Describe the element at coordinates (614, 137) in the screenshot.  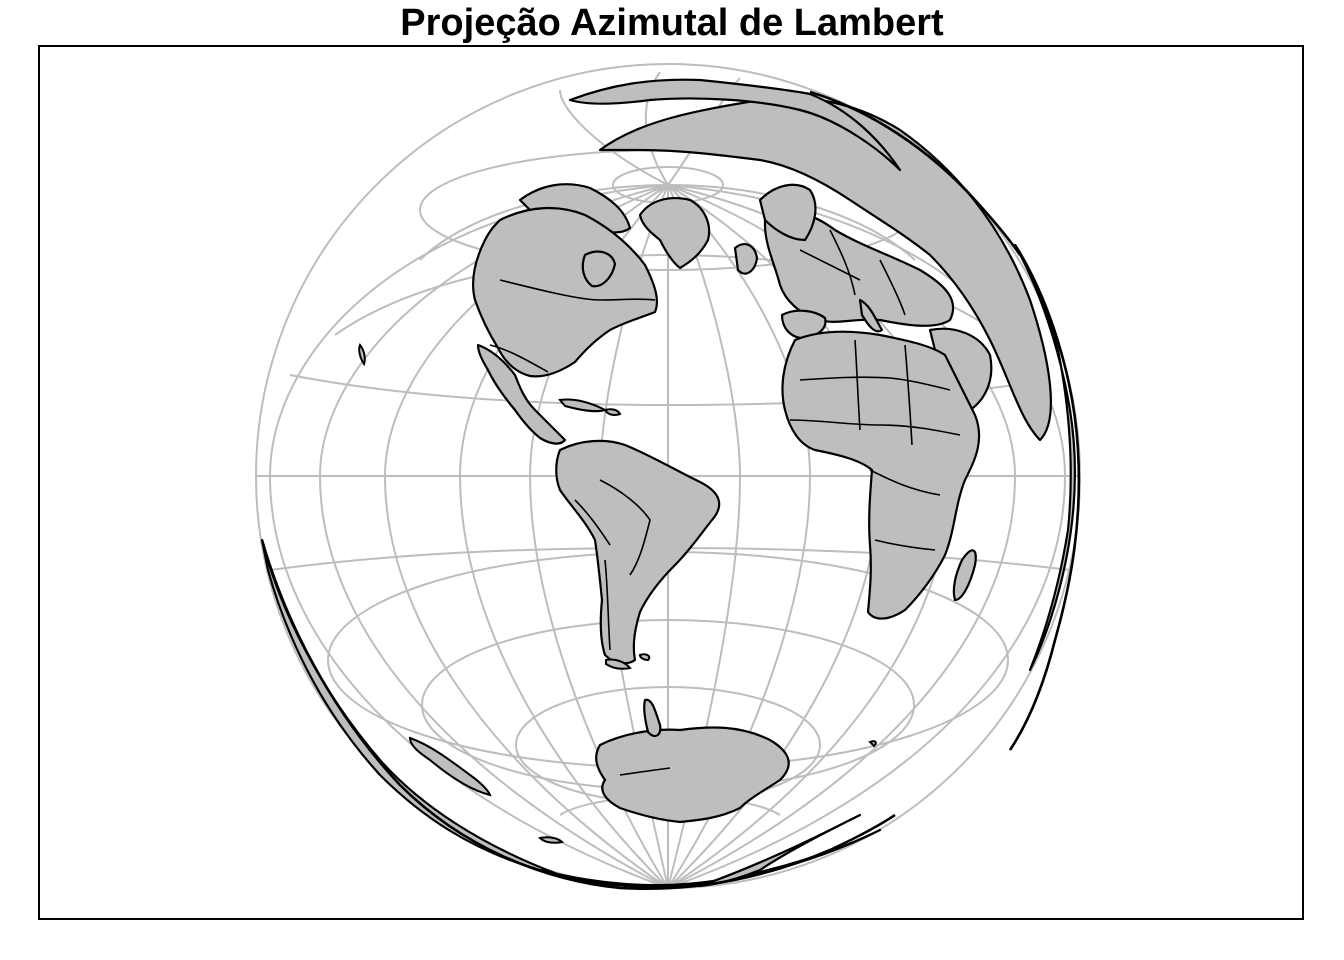
I see `meridian-top-c` at that location.